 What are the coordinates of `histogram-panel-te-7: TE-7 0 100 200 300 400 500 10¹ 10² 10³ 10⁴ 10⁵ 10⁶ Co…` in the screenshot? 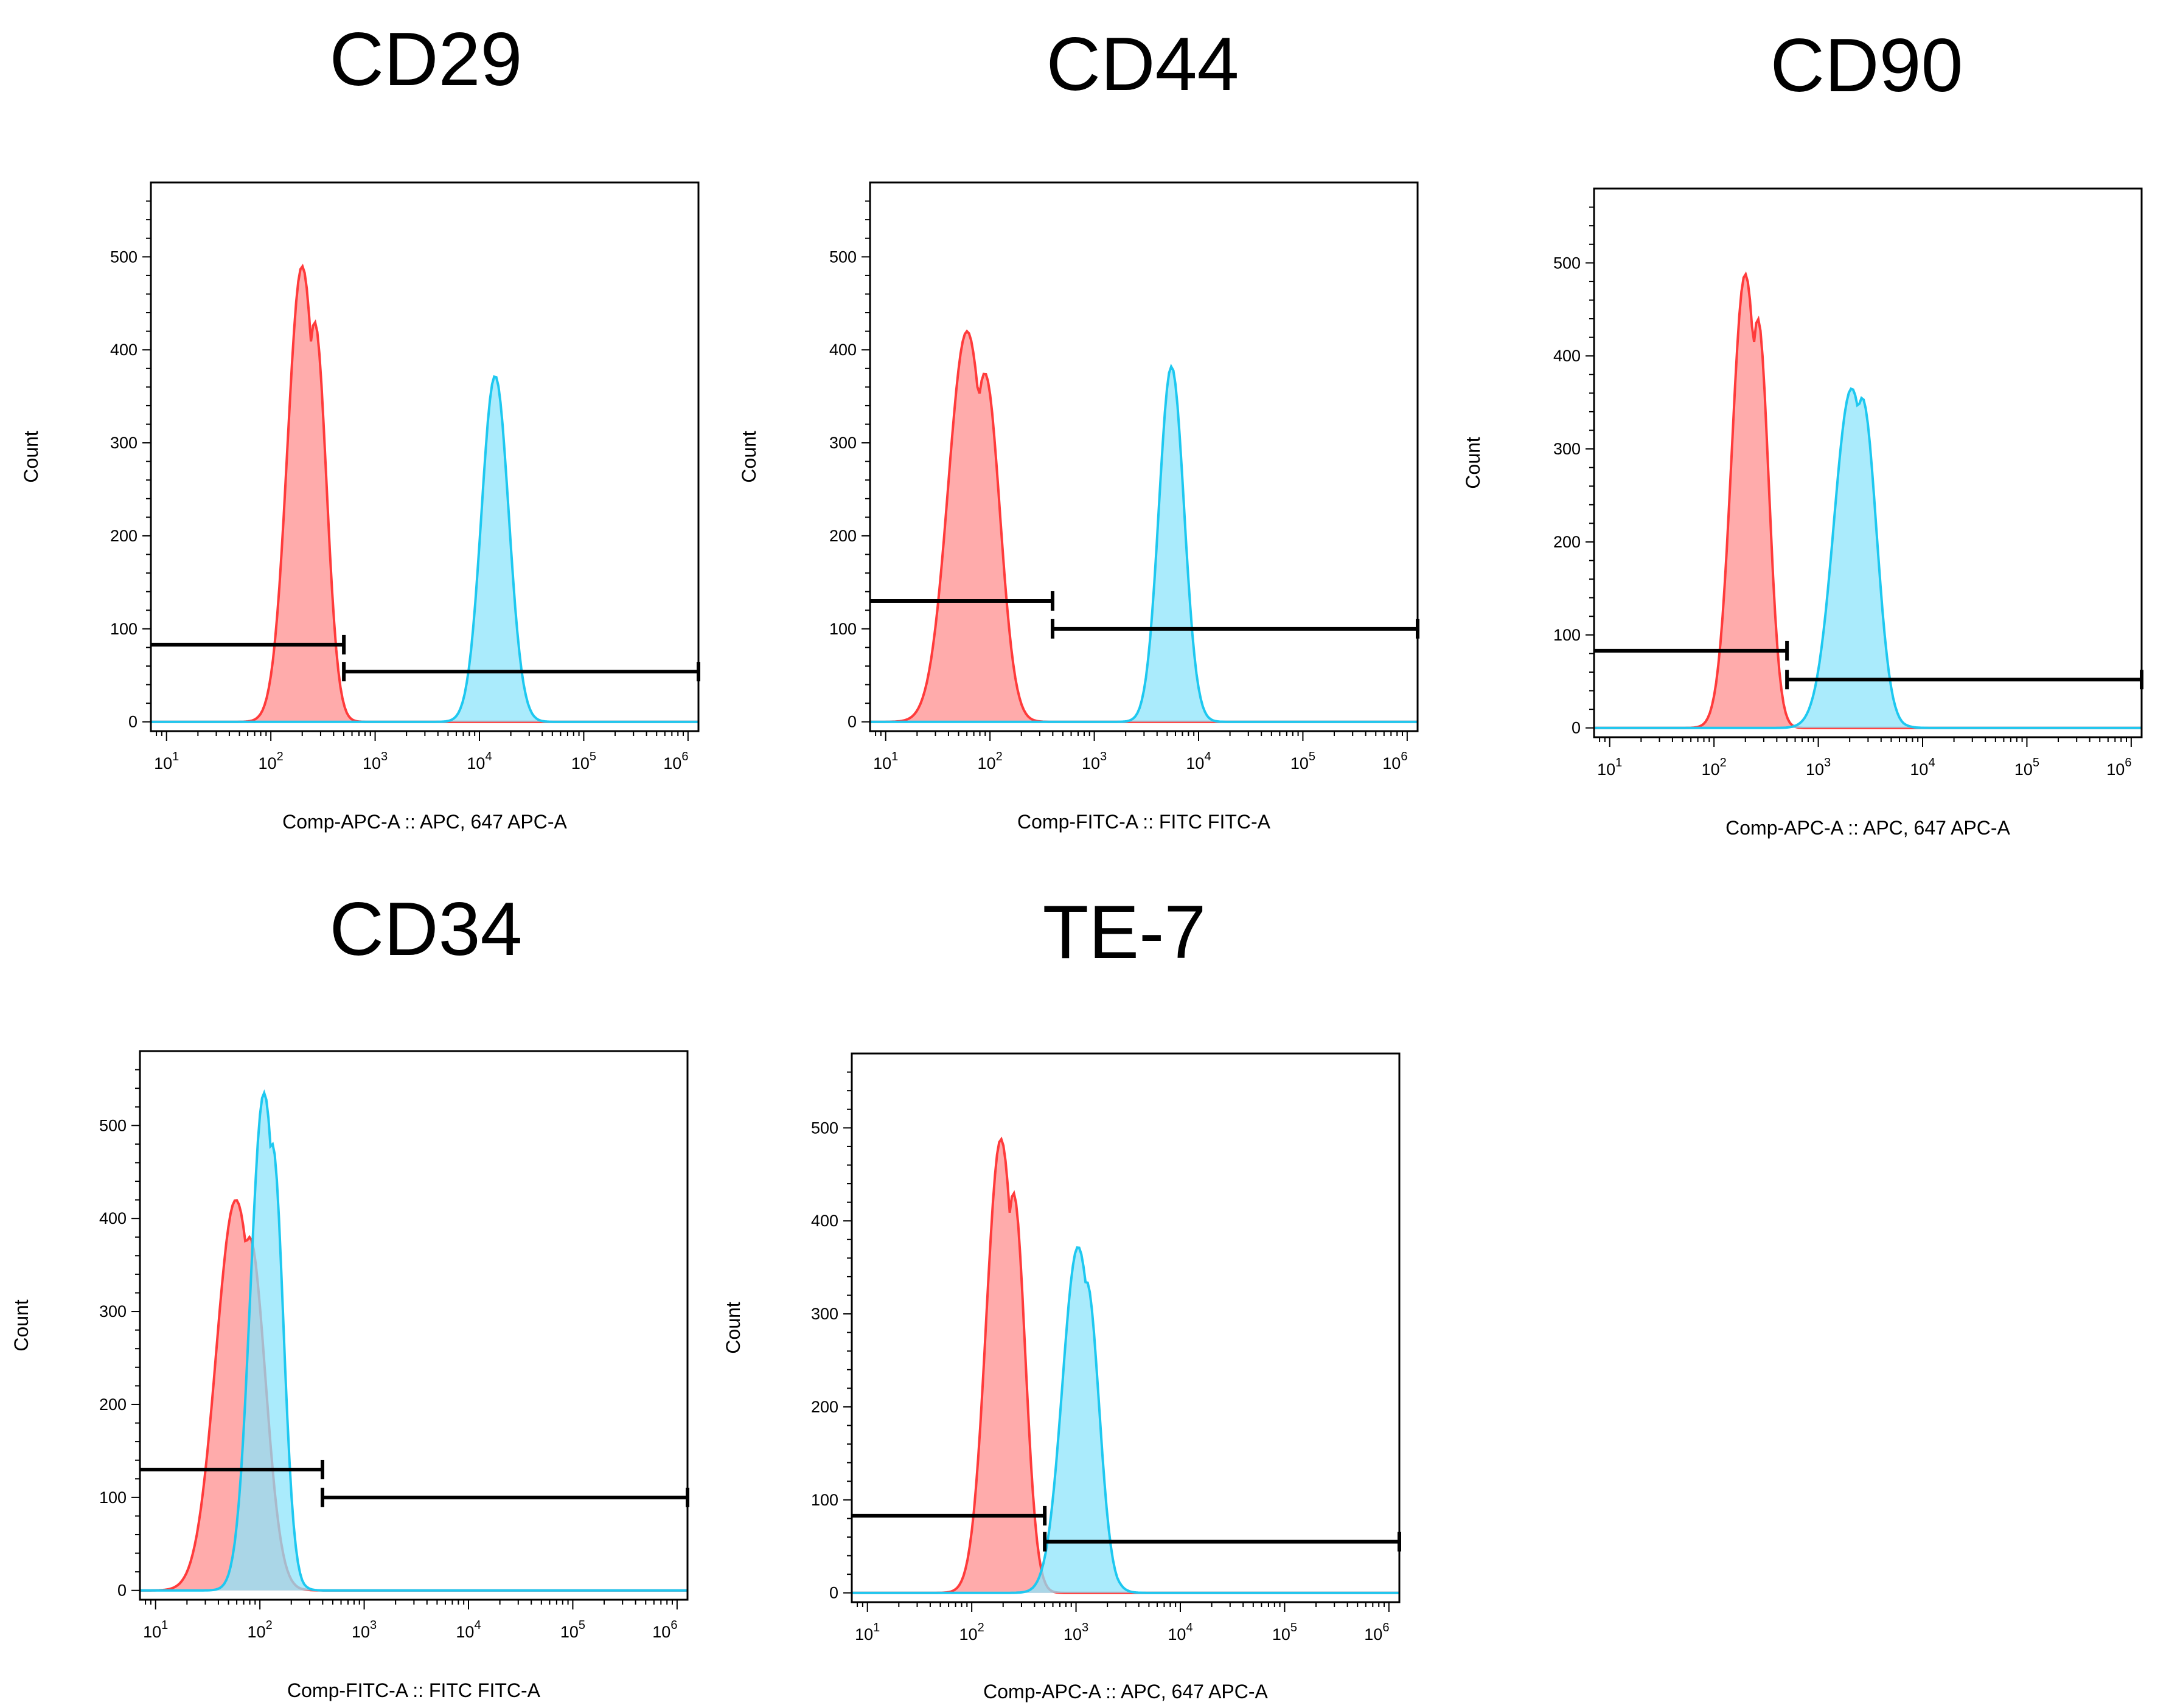 It's located at (1061, 1296).